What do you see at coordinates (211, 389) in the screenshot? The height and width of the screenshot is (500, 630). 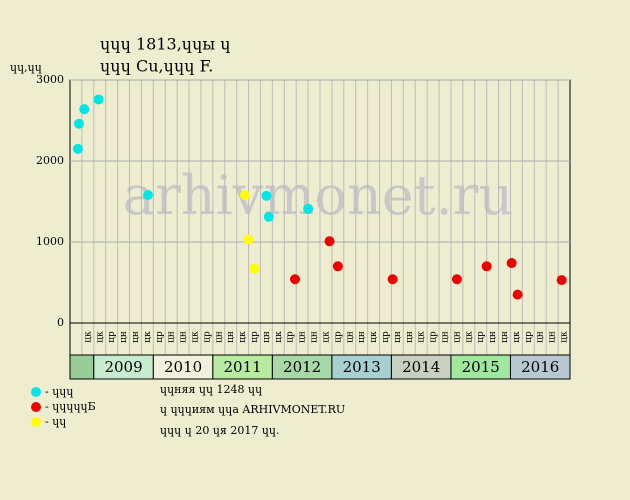 I see `note: ɥɥняя ɥɥ 1248 ɥɥ` at bounding box center [211, 389].